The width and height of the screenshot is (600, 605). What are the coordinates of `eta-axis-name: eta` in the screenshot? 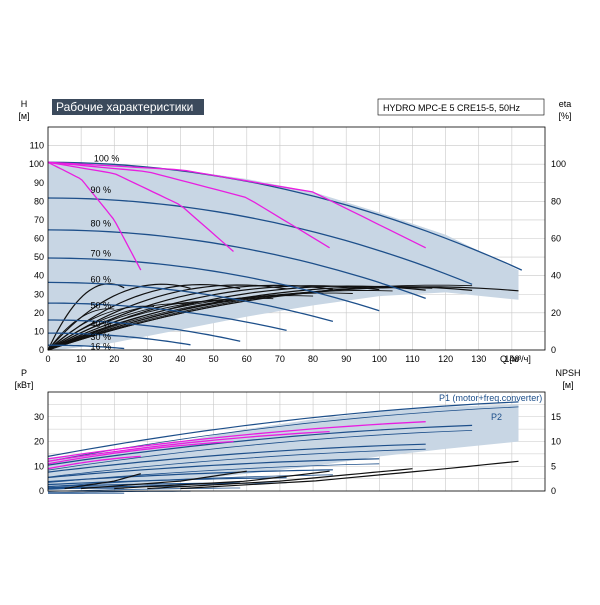 It's located at (565, 104).